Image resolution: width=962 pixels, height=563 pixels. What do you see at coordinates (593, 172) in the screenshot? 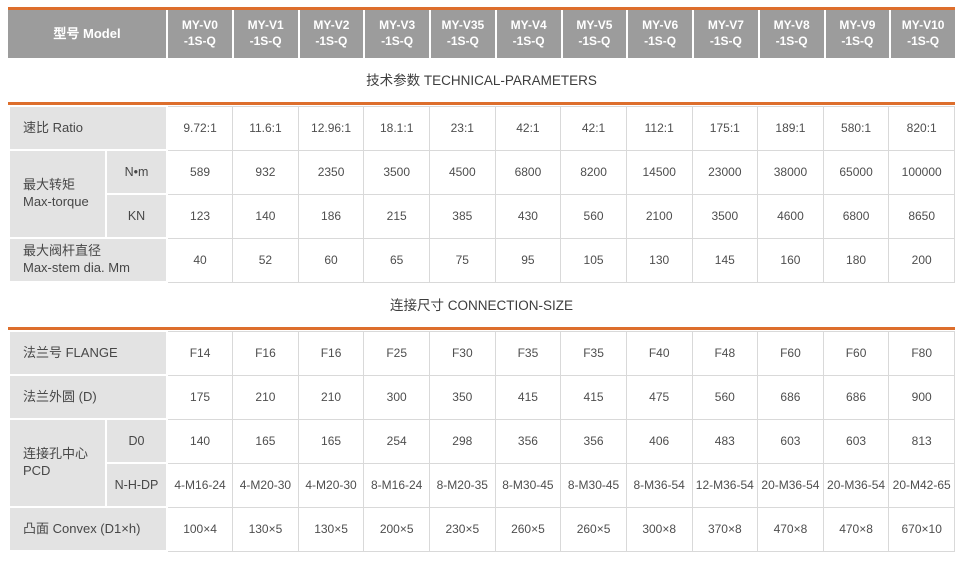
I see `torque-nm-cell: 8200` at bounding box center [593, 172].